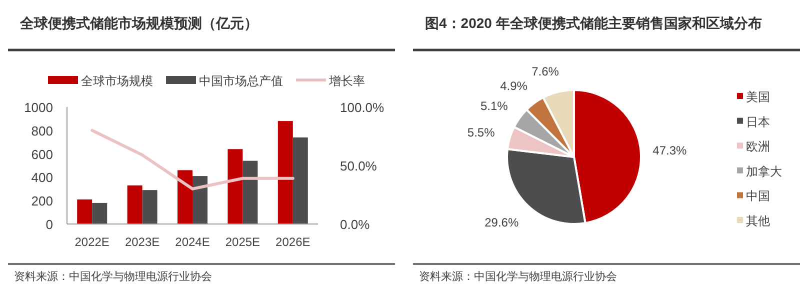  I want to click on data-label: 5.1%, so click(494, 105).